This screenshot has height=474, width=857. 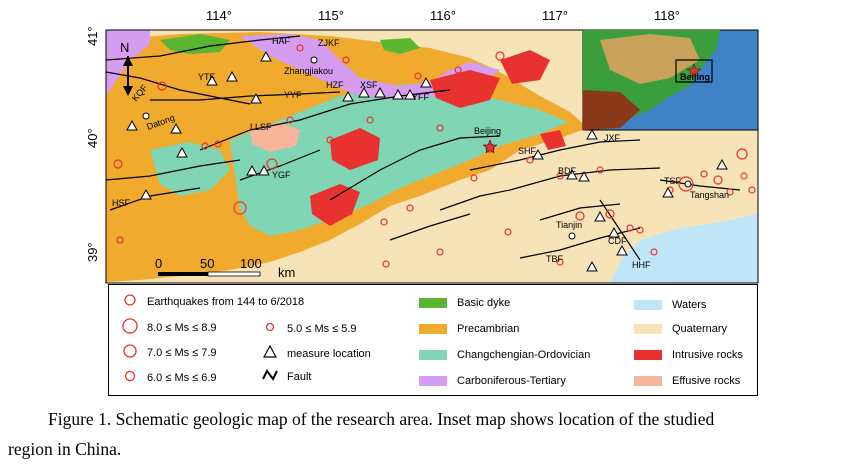 I want to click on legend-basic-dyke: Basic dyke, so click(x=464, y=303).